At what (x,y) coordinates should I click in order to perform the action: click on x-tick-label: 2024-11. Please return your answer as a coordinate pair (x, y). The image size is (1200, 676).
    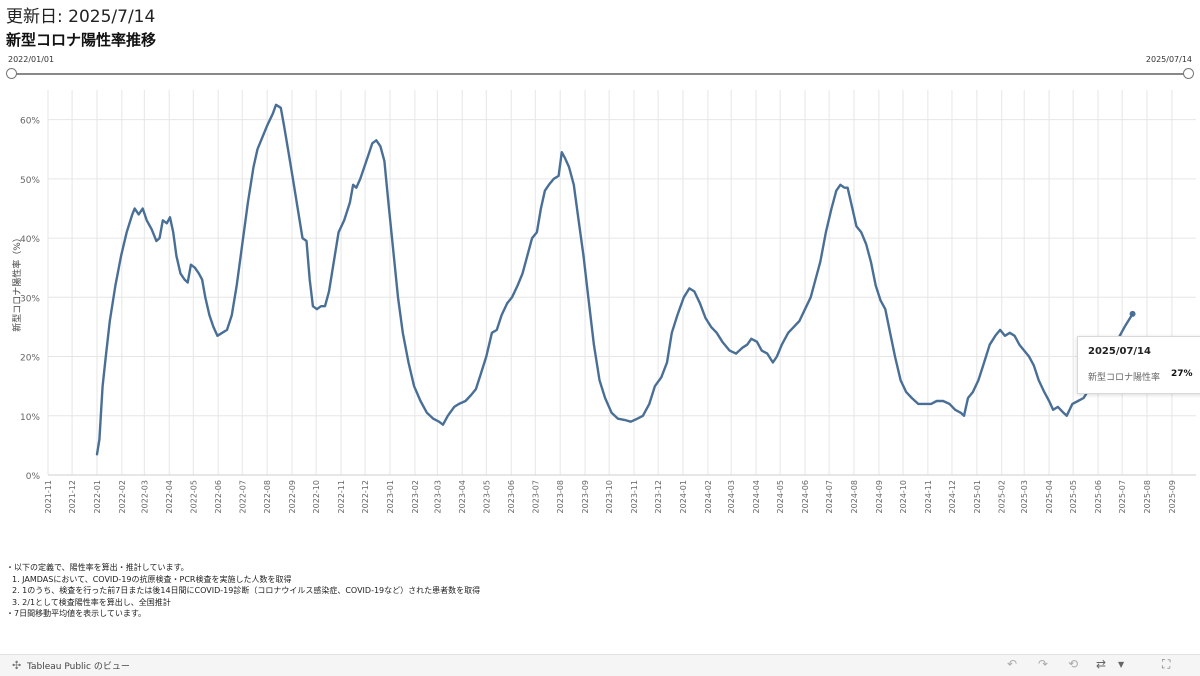
    Looking at the image, I should click on (928, 496).